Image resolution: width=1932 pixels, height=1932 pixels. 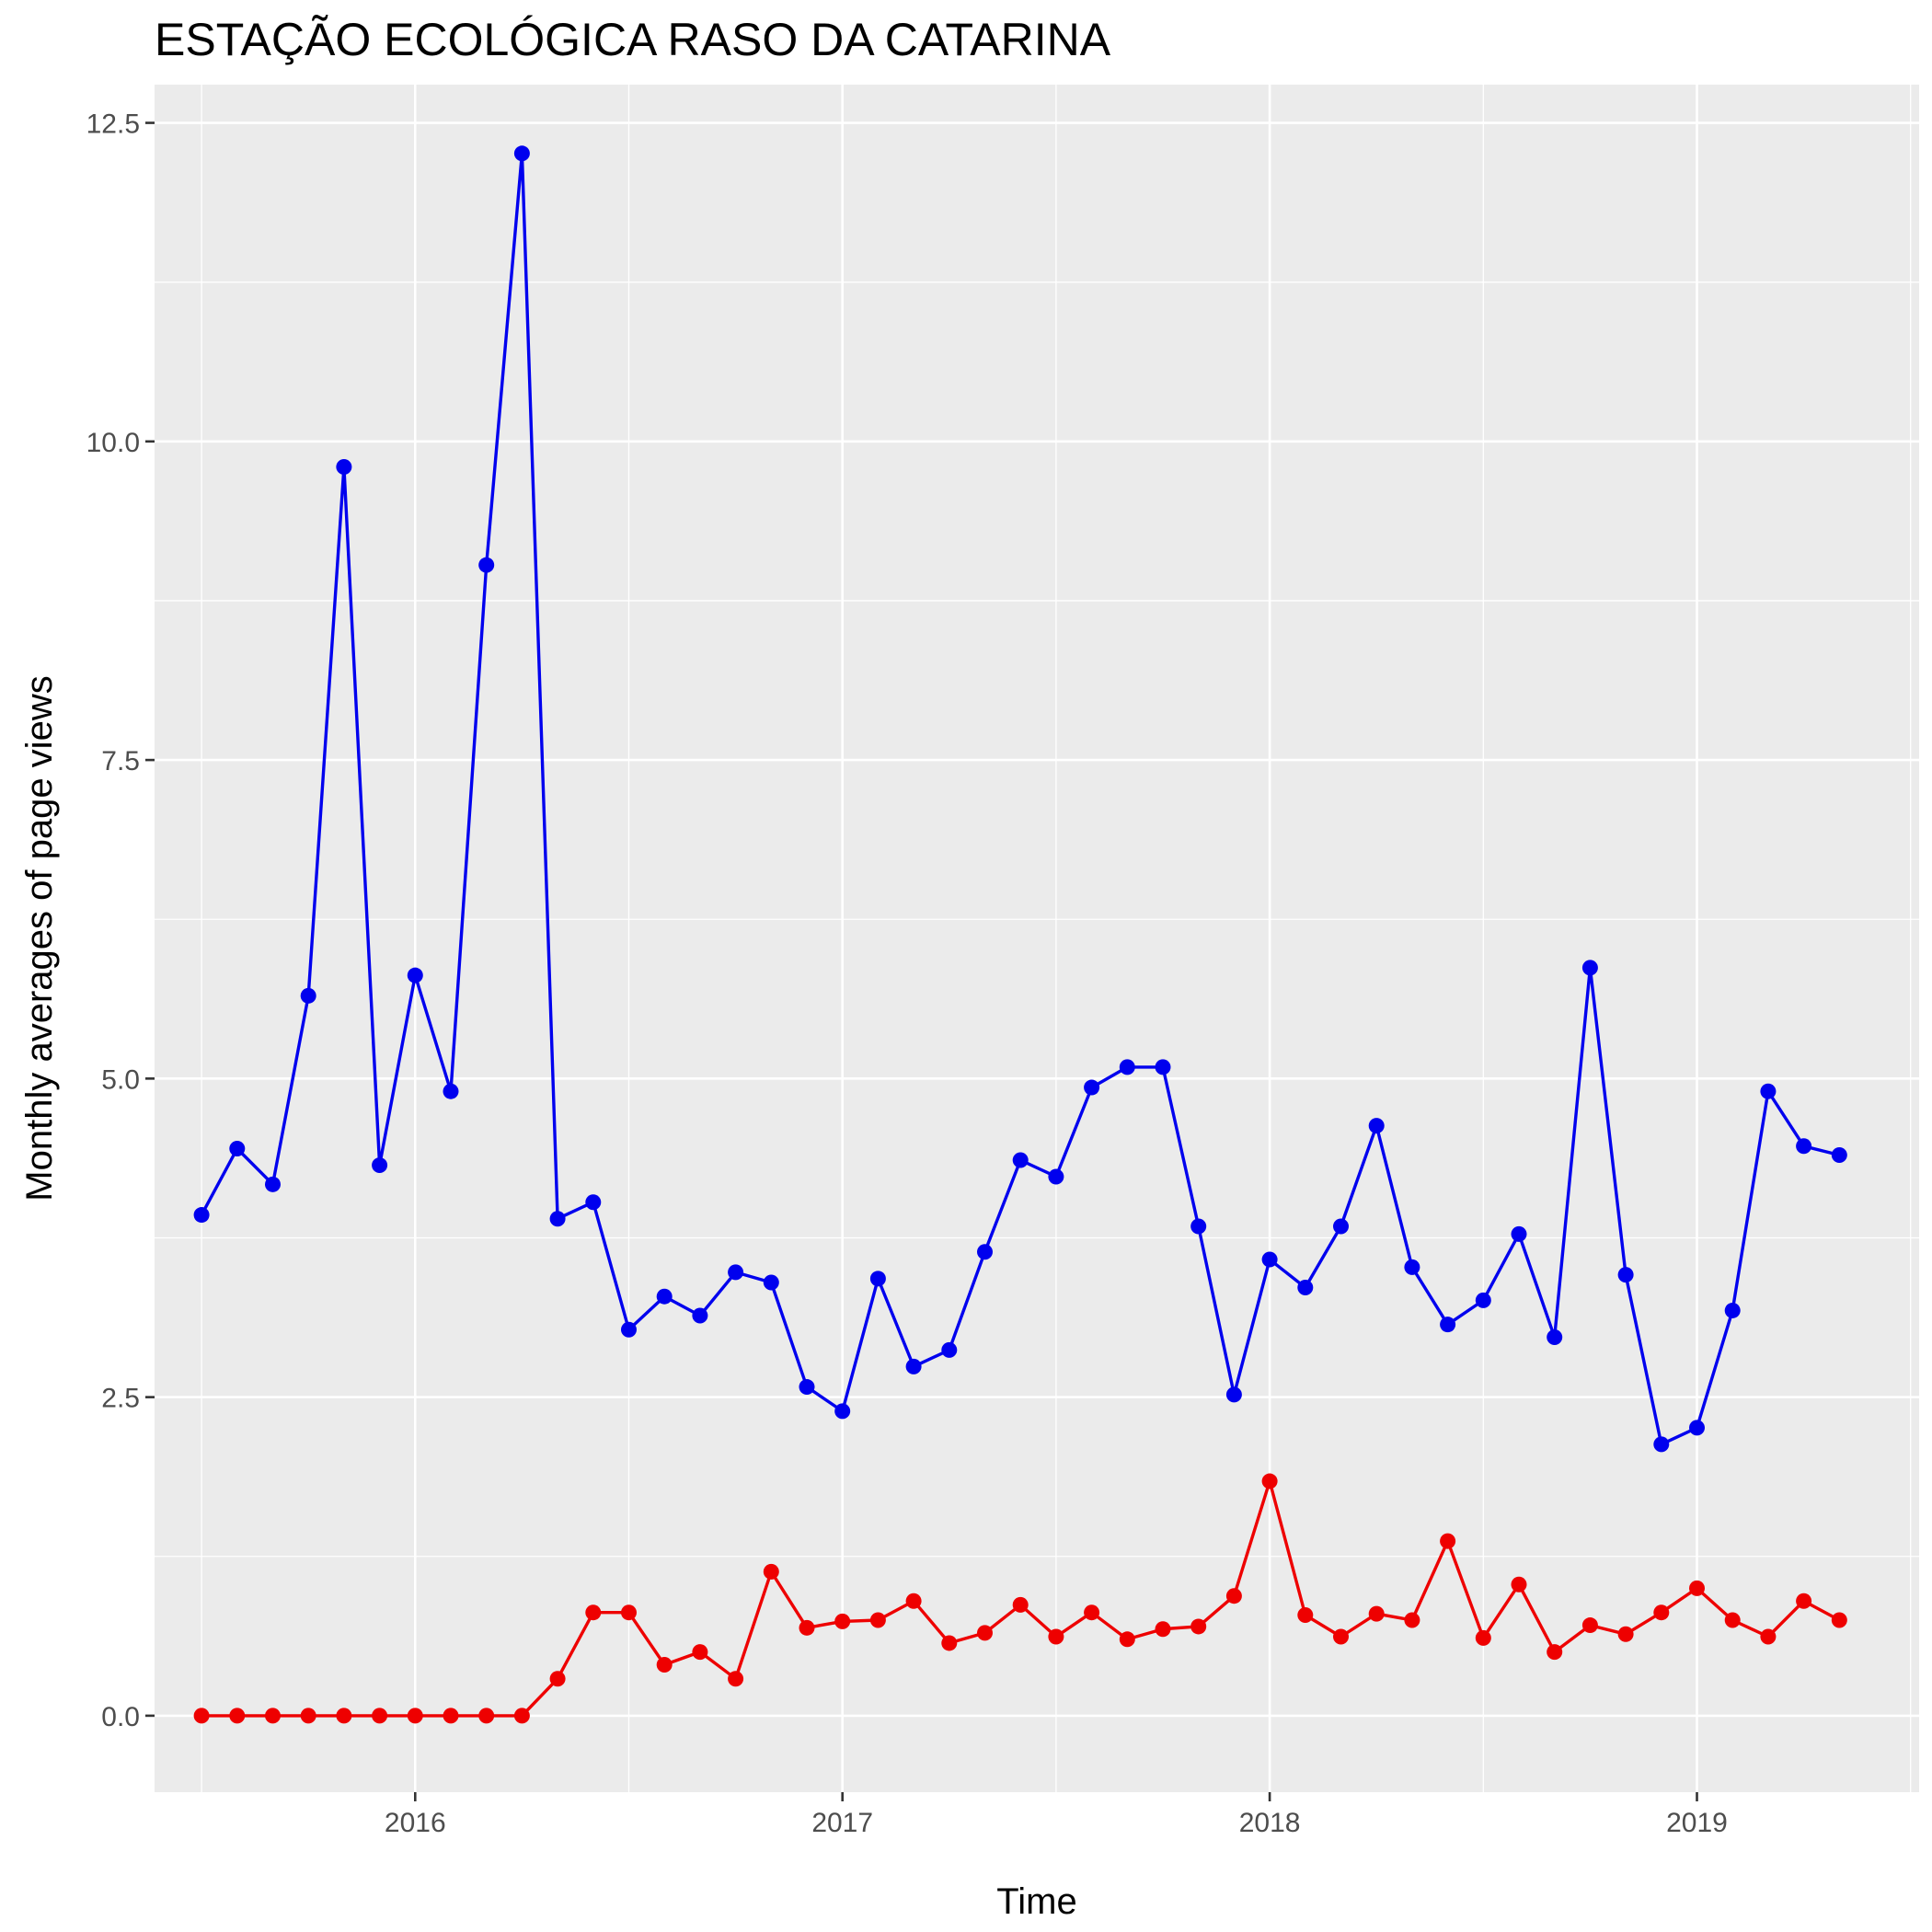 I want to click on y-tick-label: 10.0, so click(x=113, y=443).